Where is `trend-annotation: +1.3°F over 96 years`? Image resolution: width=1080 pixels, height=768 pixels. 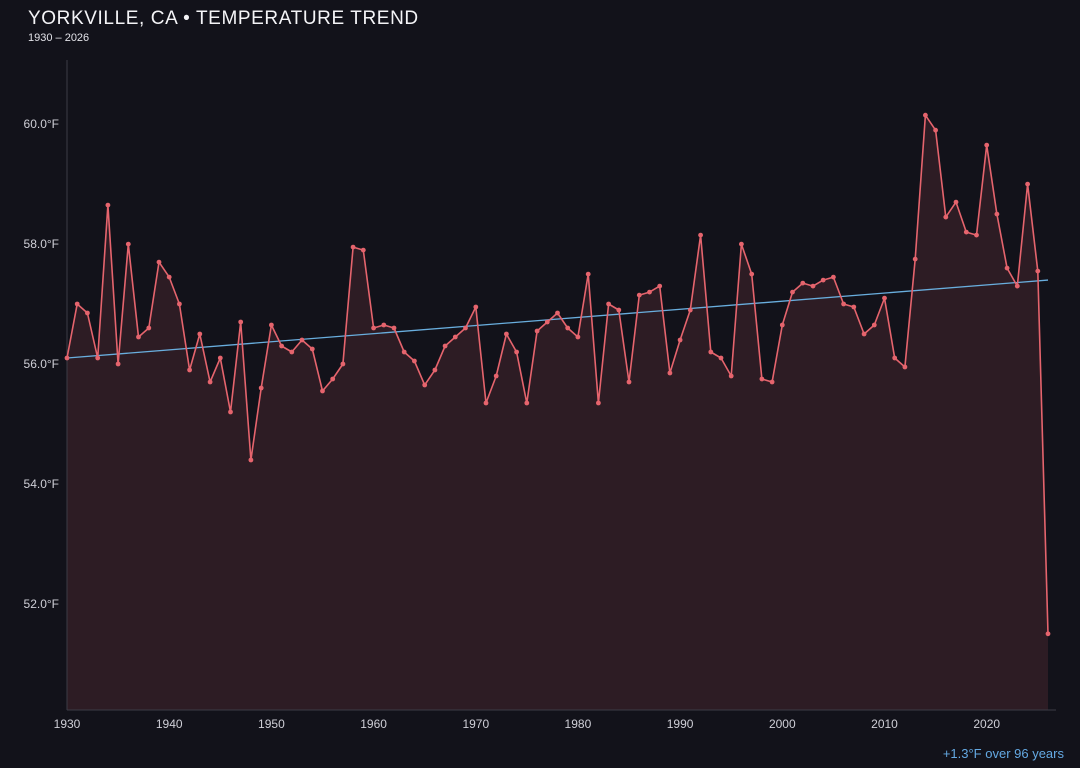 trend-annotation: +1.3°F over 96 years is located at coordinates (1003, 753).